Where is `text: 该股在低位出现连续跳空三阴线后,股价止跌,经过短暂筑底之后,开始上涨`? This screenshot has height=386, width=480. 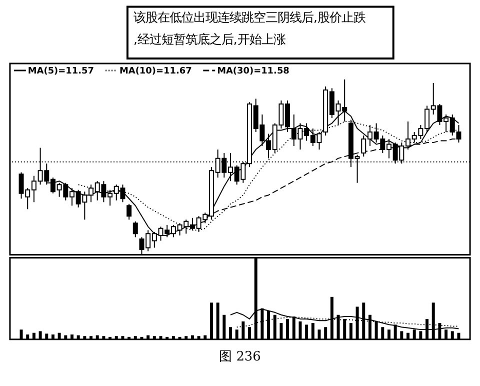
text: 该股在低位出现连续跳空三阴线后,股价止跌,经过短暂筑底之后,开始上涨 is located at coordinates (249, 28).